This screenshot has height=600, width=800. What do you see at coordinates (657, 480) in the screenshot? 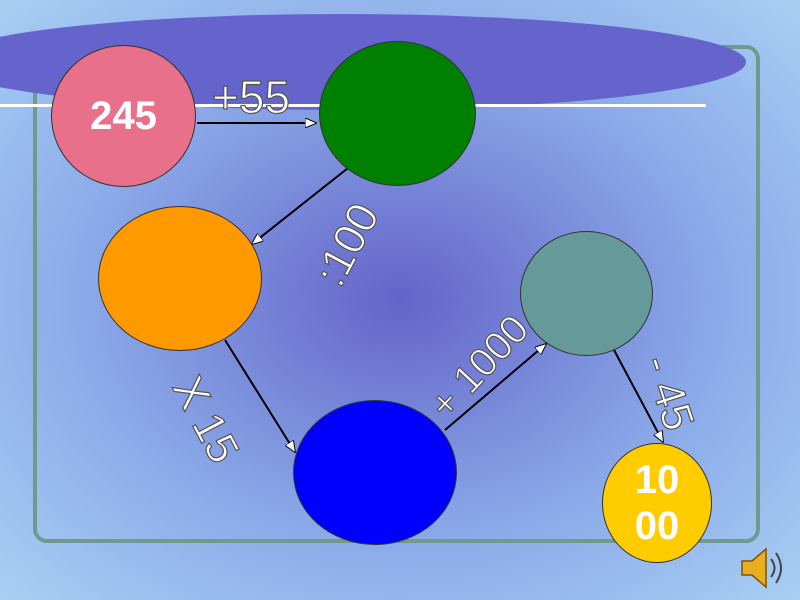
I see `end-value-line1: 10` at bounding box center [657, 480].